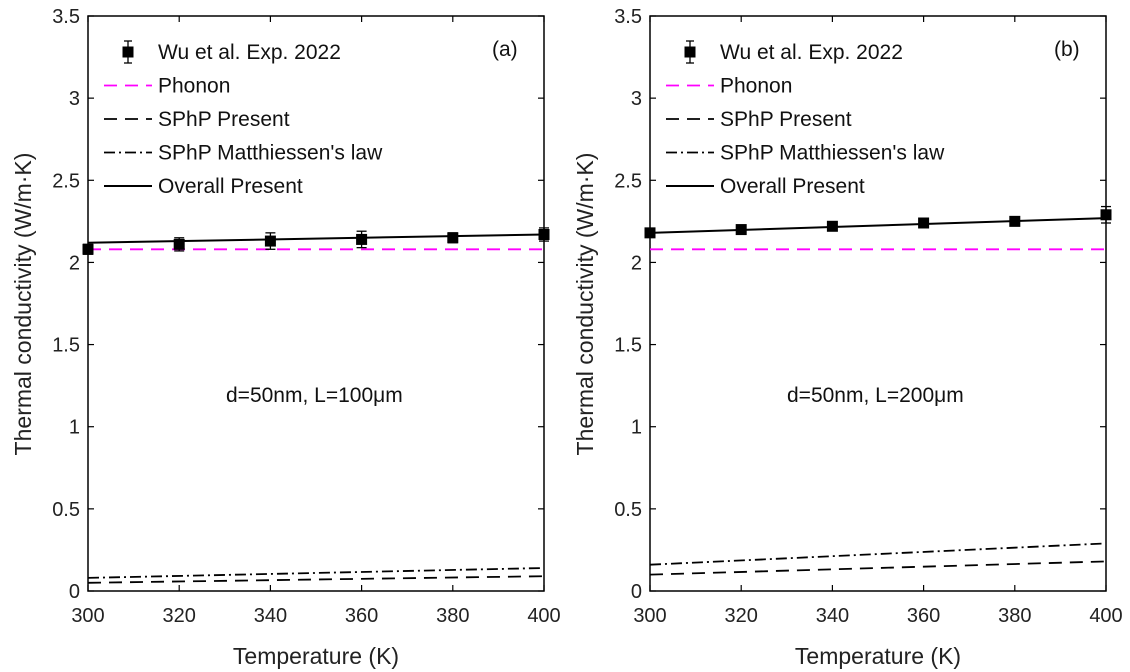 Image resolution: width=1130 pixels, height=672 pixels. Describe the element at coordinates (314, 395) in the screenshot. I see `panel-a-annotation: d=50nm, L=100μm` at that location.